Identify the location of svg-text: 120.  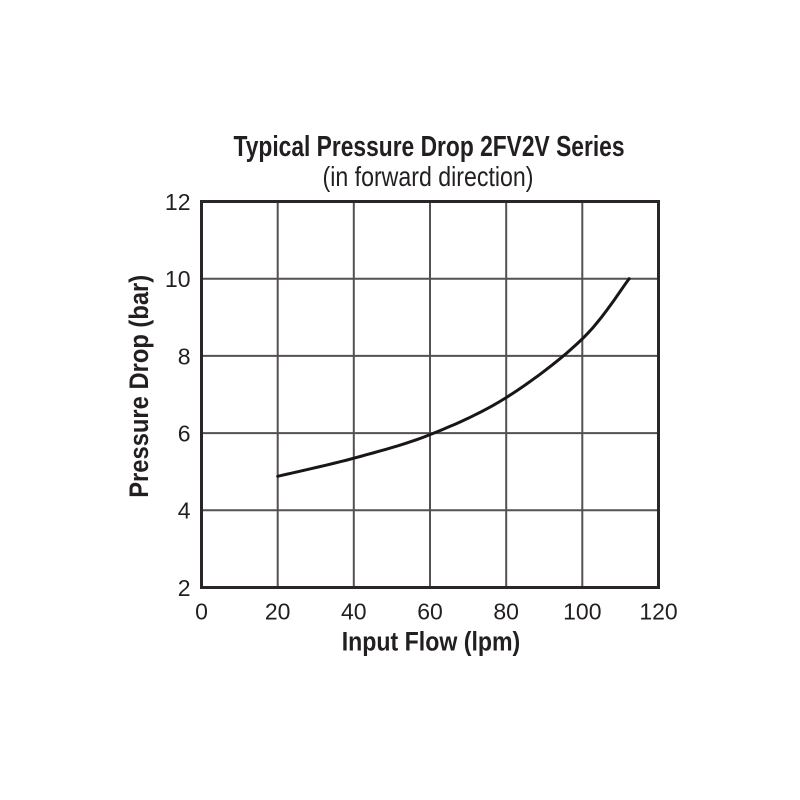
(658, 611).